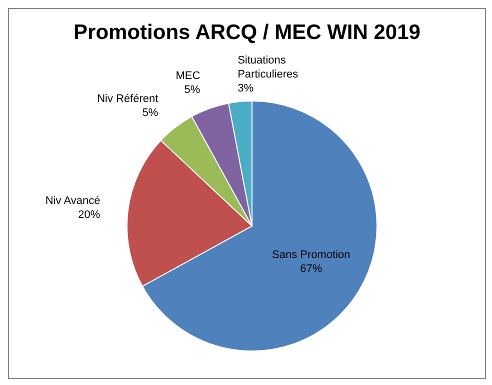 The width and height of the screenshot is (492, 385). Describe the element at coordinates (89, 214) in the screenshot. I see `data-label: 20%` at that location.